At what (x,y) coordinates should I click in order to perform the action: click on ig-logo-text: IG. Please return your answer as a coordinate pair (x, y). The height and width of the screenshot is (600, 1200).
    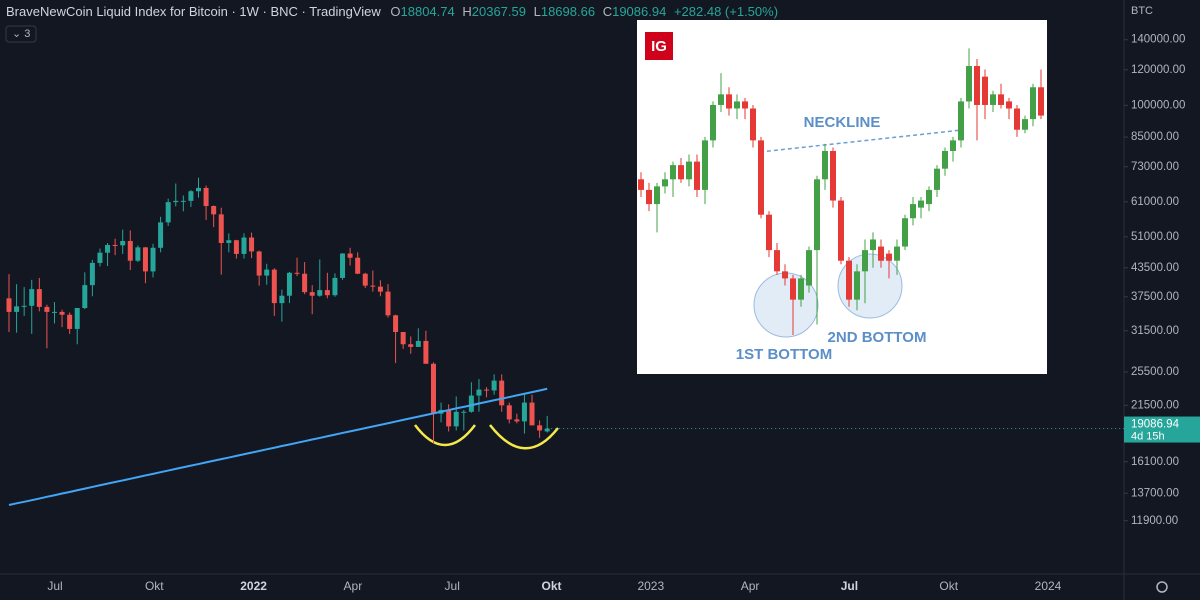
    Looking at the image, I should click on (659, 46).